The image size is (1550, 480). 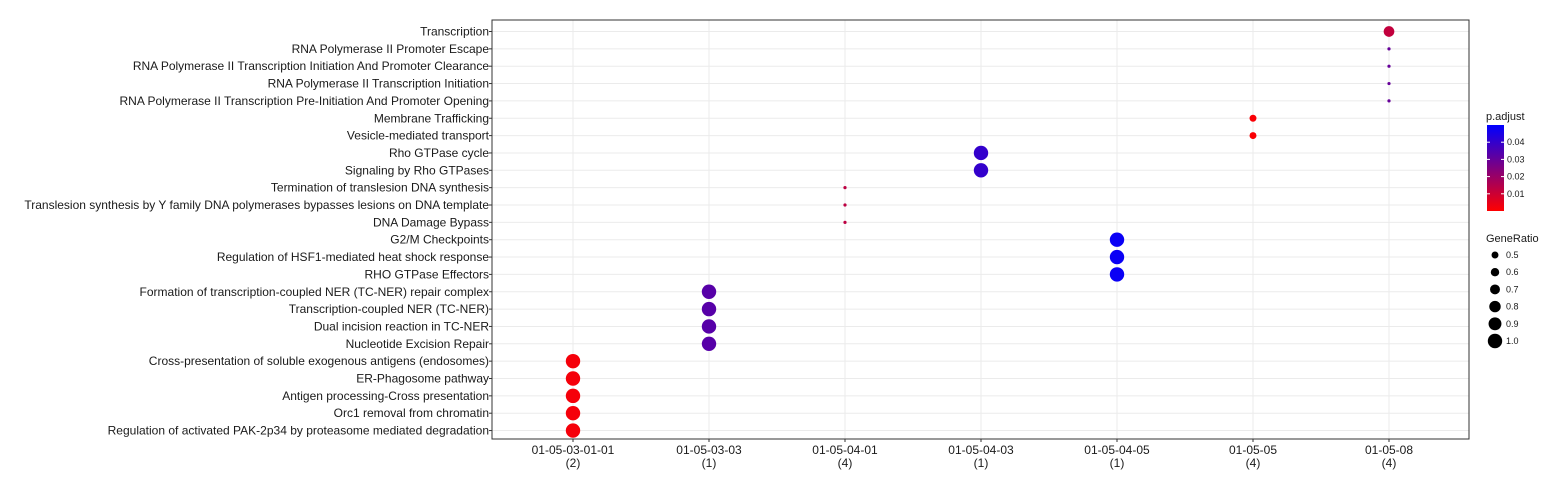 What do you see at coordinates (1117, 450) in the screenshot?
I see `x-tick-label: 01-05-04-05` at bounding box center [1117, 450].